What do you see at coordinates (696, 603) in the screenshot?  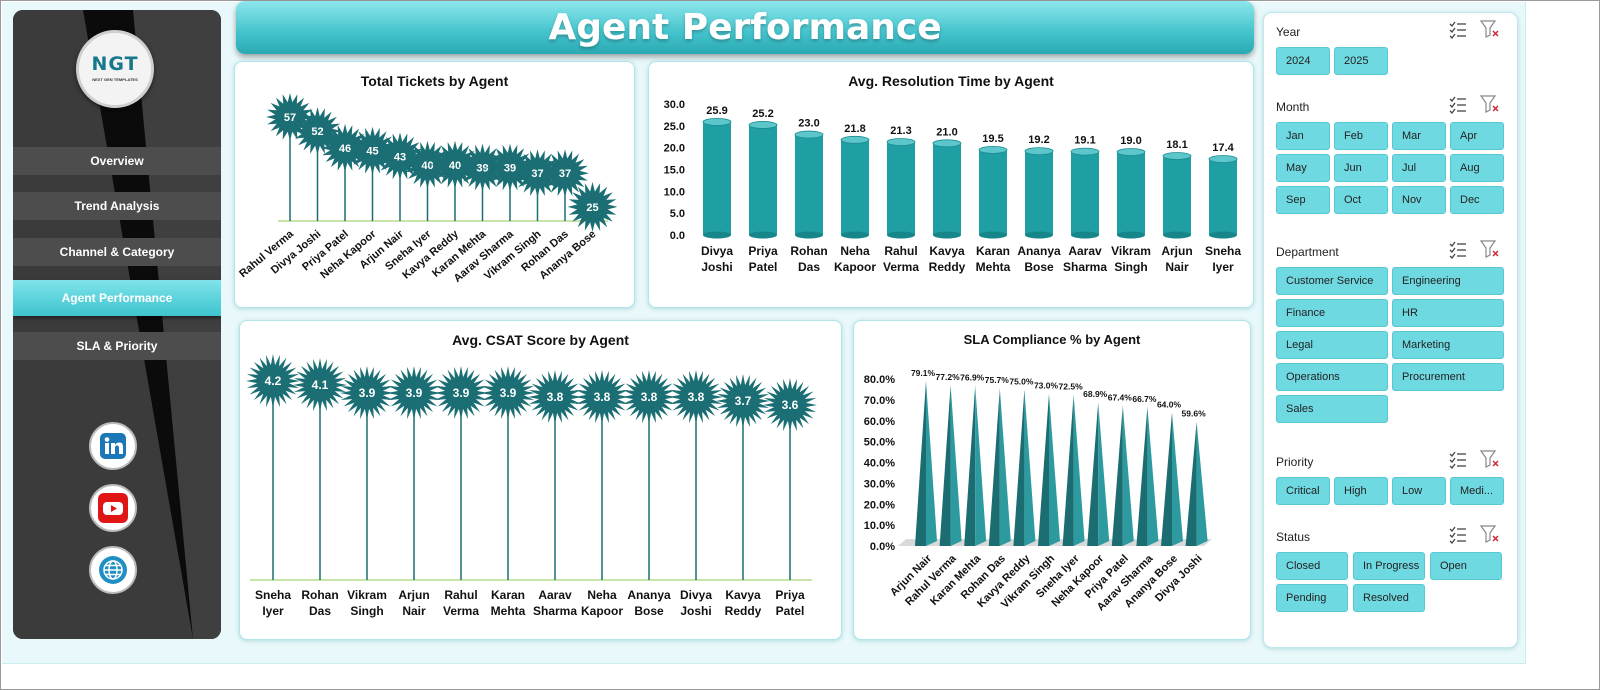 I see `csat-category-label: Divya Joshi` at bounding box center [696, 603].